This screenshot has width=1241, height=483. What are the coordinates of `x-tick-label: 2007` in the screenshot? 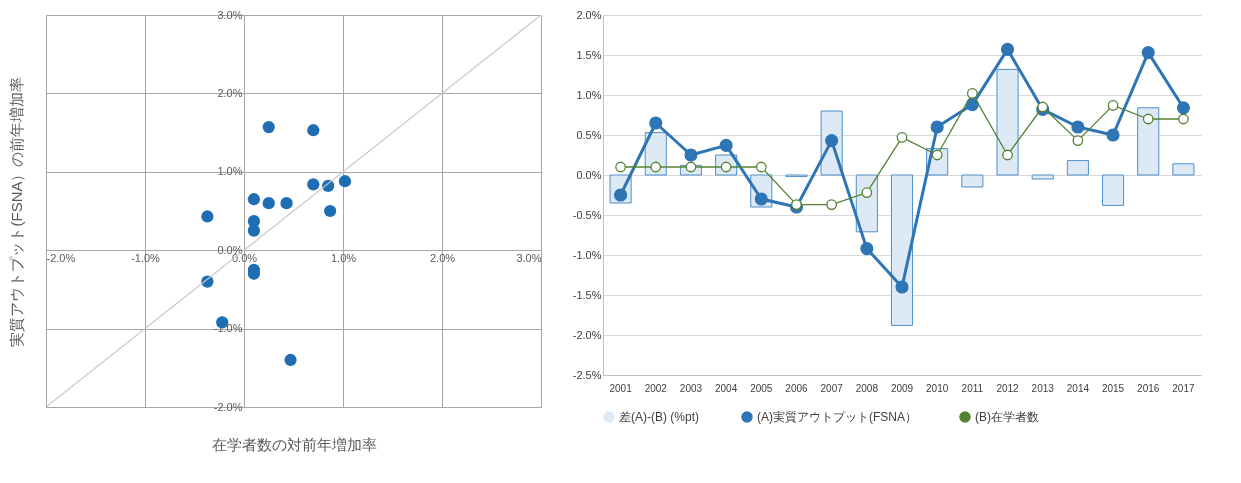 It's located at (832, 388).